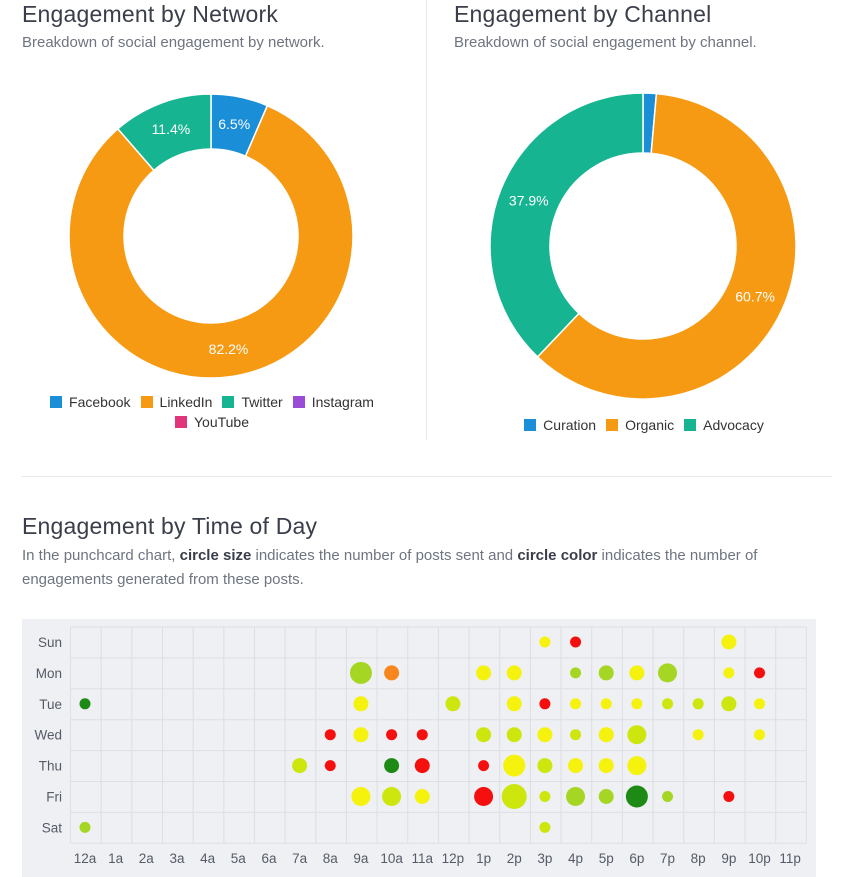  Describe the element at coordinates (514, 704) in the screenshot. I see `punch-tue-2p` at that location.